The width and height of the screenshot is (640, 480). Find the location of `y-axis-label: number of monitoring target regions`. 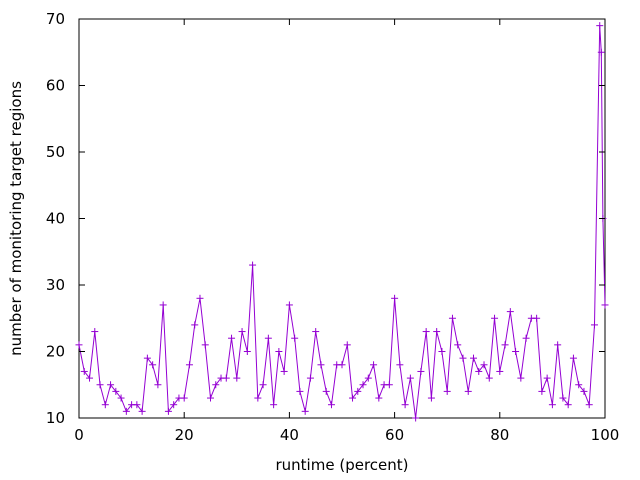

y-axis-label: number of monitoring target regions is located at coordinates (16, 218).